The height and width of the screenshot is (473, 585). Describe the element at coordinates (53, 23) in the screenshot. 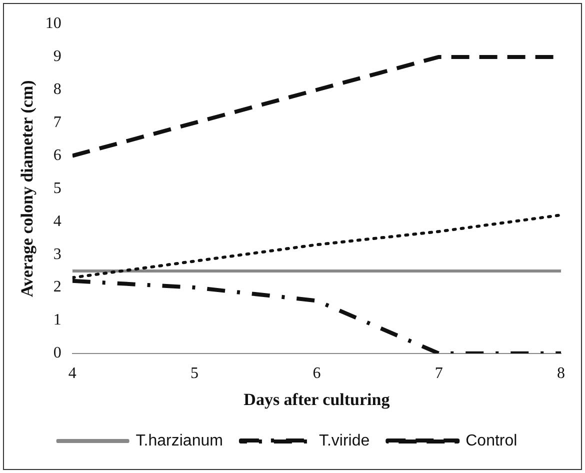

I see `y-tick-label: 10` at that location.